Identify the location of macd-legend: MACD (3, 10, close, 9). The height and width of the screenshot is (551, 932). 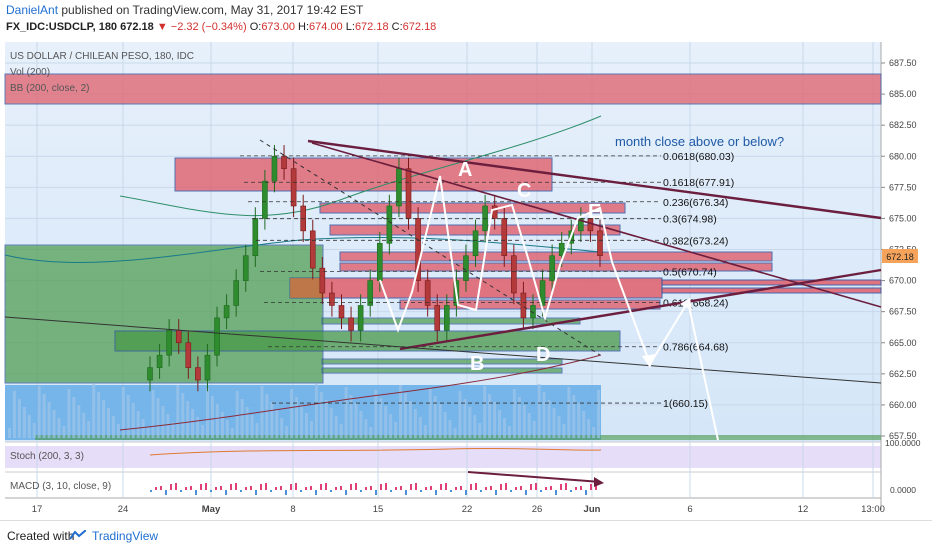
(60, 486).